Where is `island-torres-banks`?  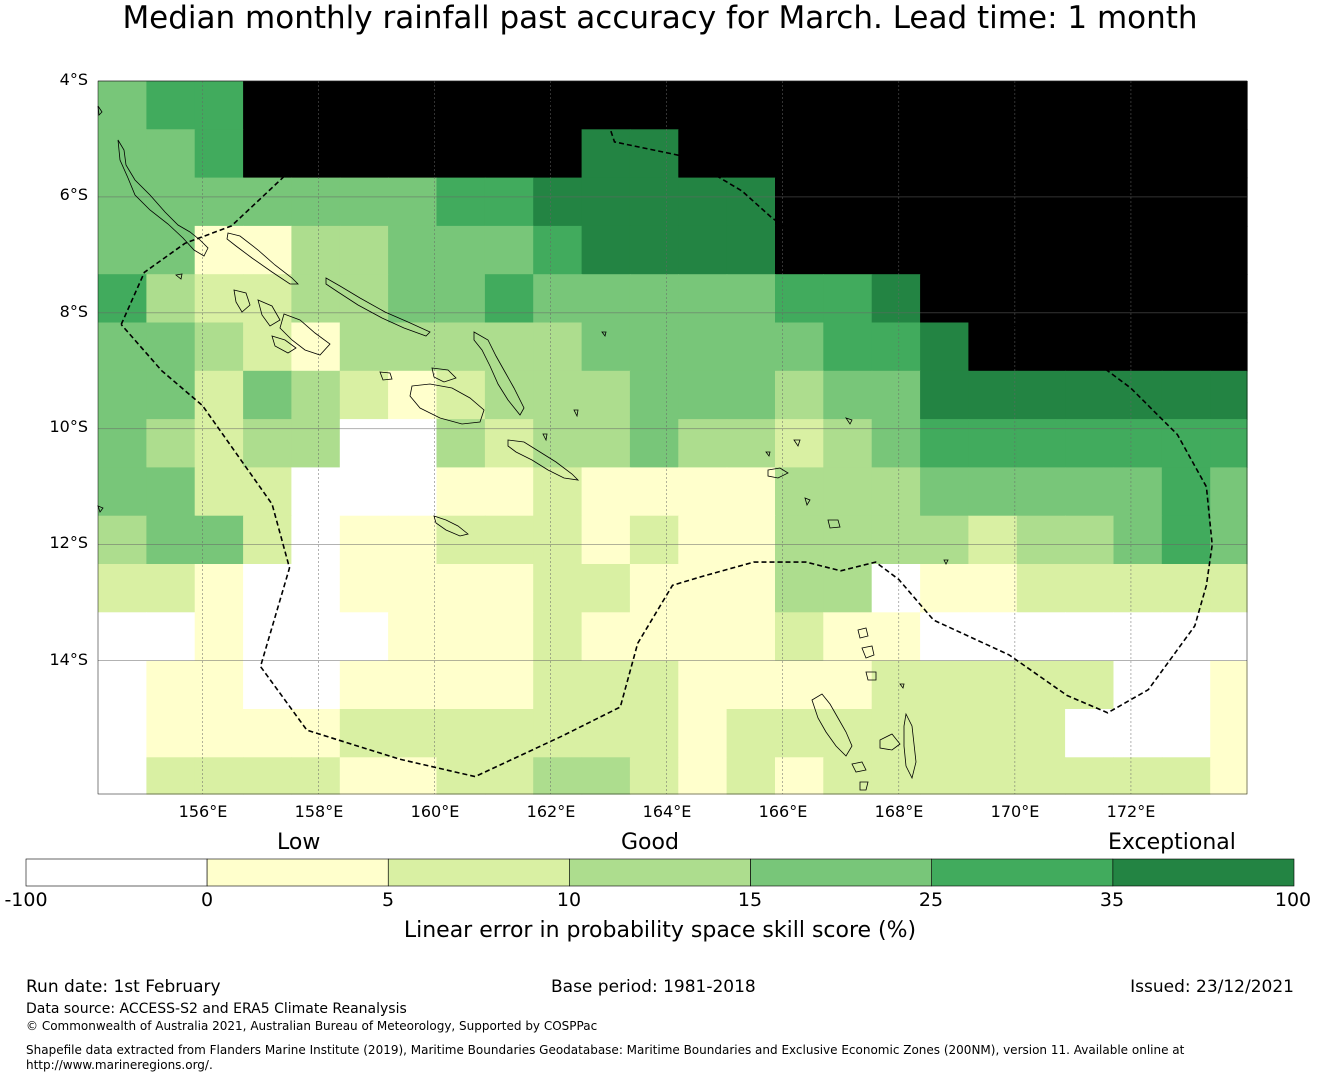 island-torres-banks is located at coordinates (863, 633).